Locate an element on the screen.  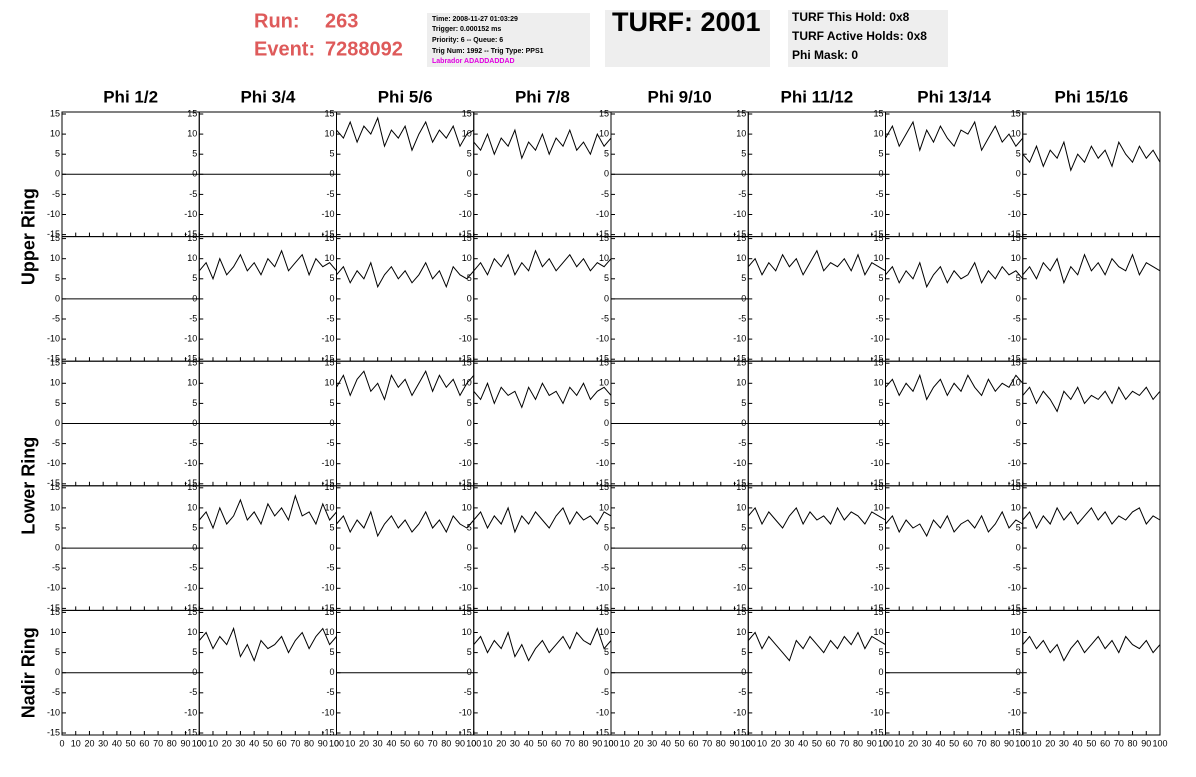
turf: TURF: 2001 is located at coordinates (686, 22).